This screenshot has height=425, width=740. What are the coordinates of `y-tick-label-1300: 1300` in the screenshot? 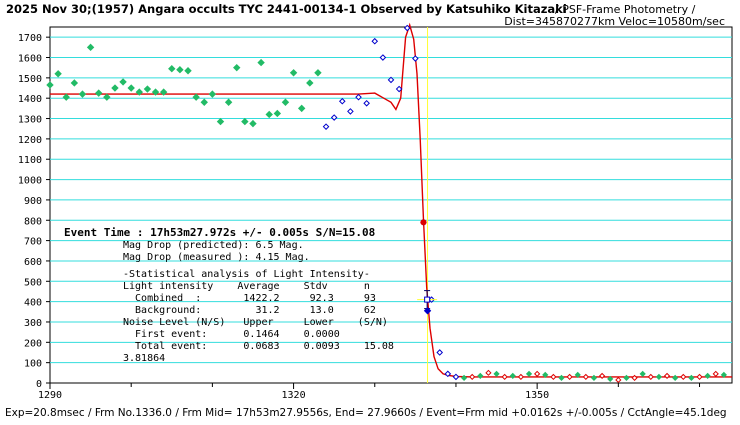 It's located at (30, 120).